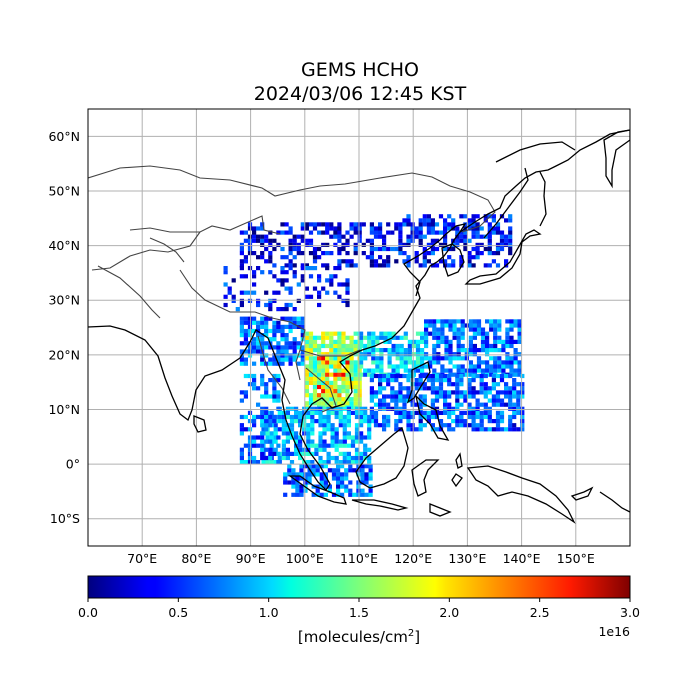 The width and height of the screenshot is (700, 700). Describe the element at coordinates (360, 70) in the screenshot. I see `map-title: GEMS HCHO` at that location.